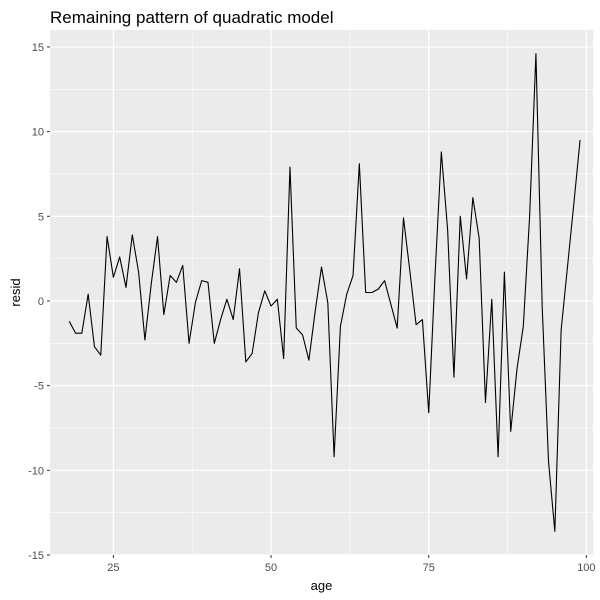 This screenshot has width=600, height=600. Describe the element at coordinates (38, 48) in the screenshot. I see `y-tick-label: 15` at that location.